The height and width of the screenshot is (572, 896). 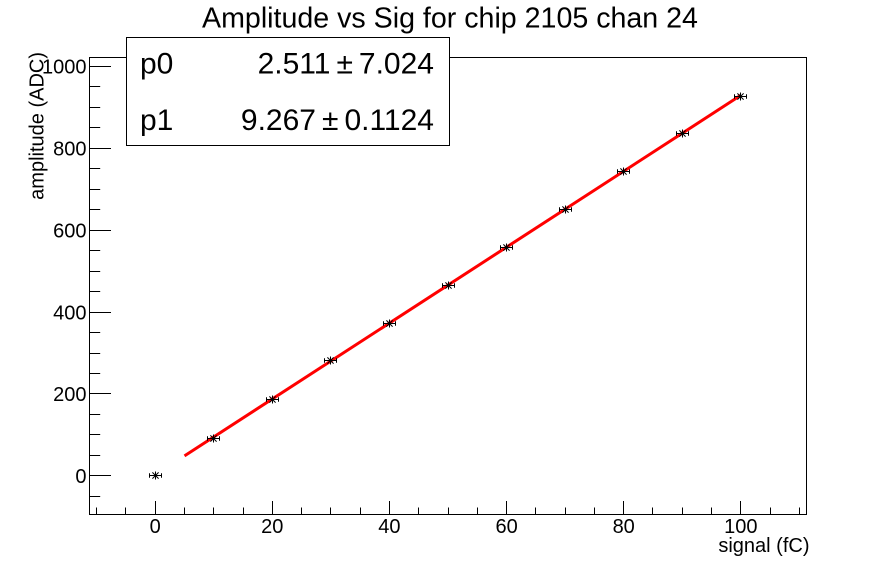 What do you see at coordinates (272, 527) in the screenshot?
I see `svg-text: 20` at bounding box center [272, 527].